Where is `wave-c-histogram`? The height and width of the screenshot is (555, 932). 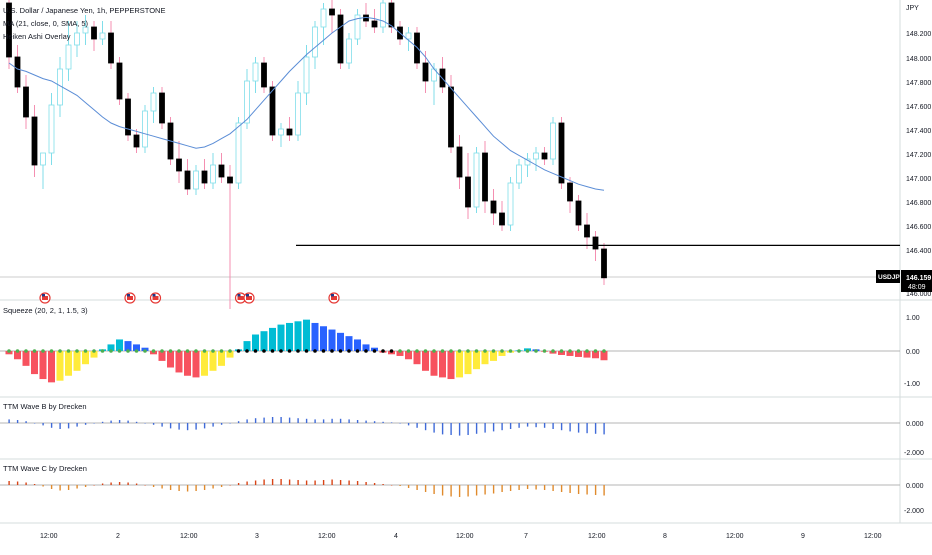 wave-c-histogram is located at coordinates (306, 488).